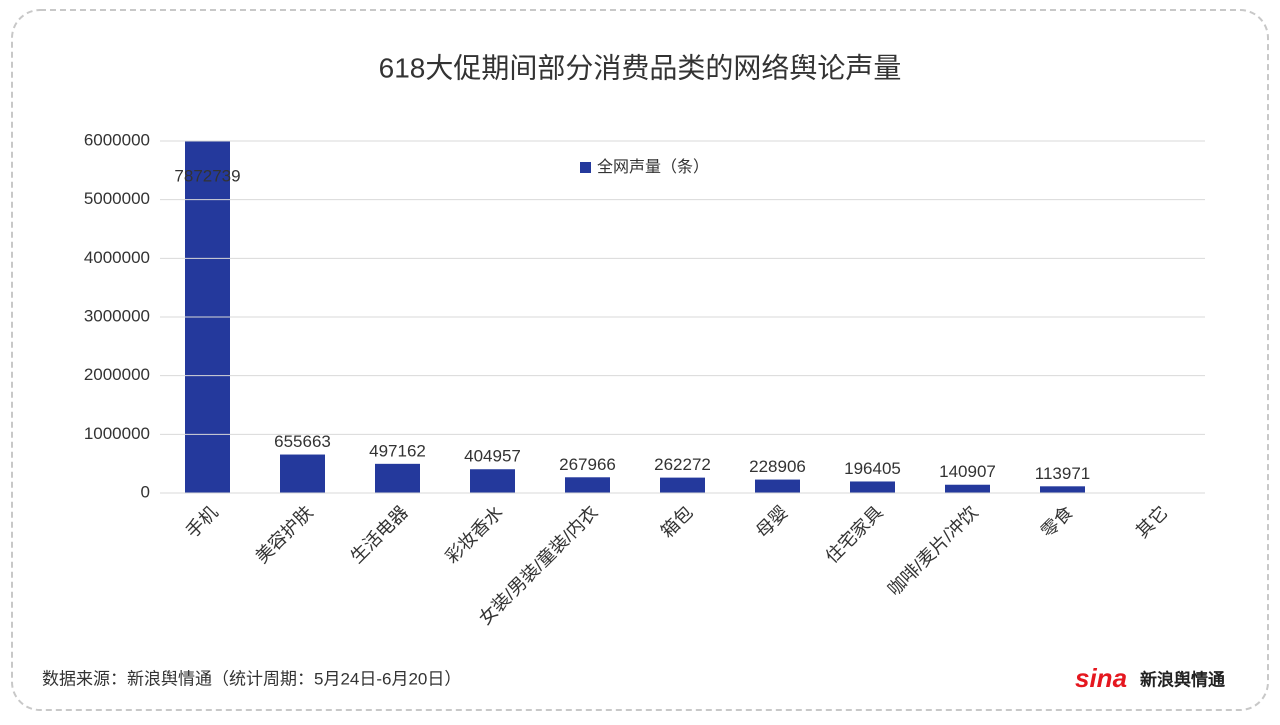 The image size is (1280, 725). Describe the element at coordinates (872, 468) in the screenshot. I see `value-label: 196405` at that location.